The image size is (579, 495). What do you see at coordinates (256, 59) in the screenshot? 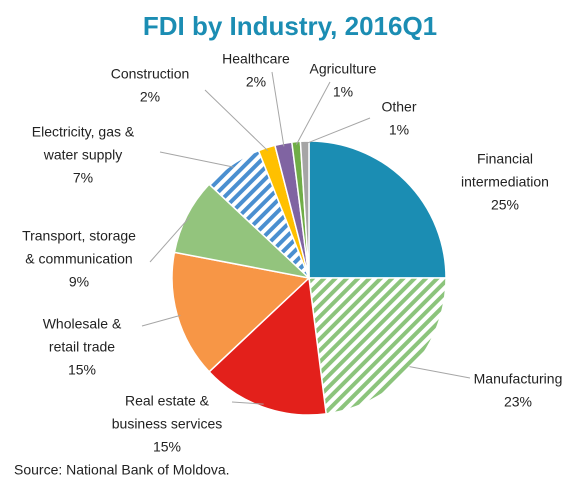
I see `slice-label: Healthcare` at bounding box center [256, 59].